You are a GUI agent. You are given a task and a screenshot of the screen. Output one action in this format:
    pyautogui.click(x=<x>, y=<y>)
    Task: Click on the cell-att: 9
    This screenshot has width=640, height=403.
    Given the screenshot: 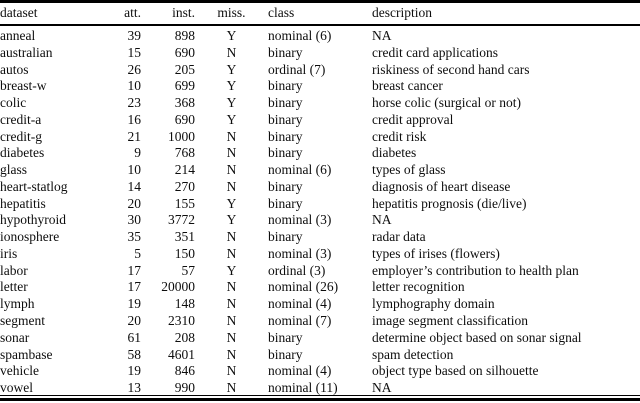 What is the action you would take?
    pyautogui.click(x=137, y=153)
    